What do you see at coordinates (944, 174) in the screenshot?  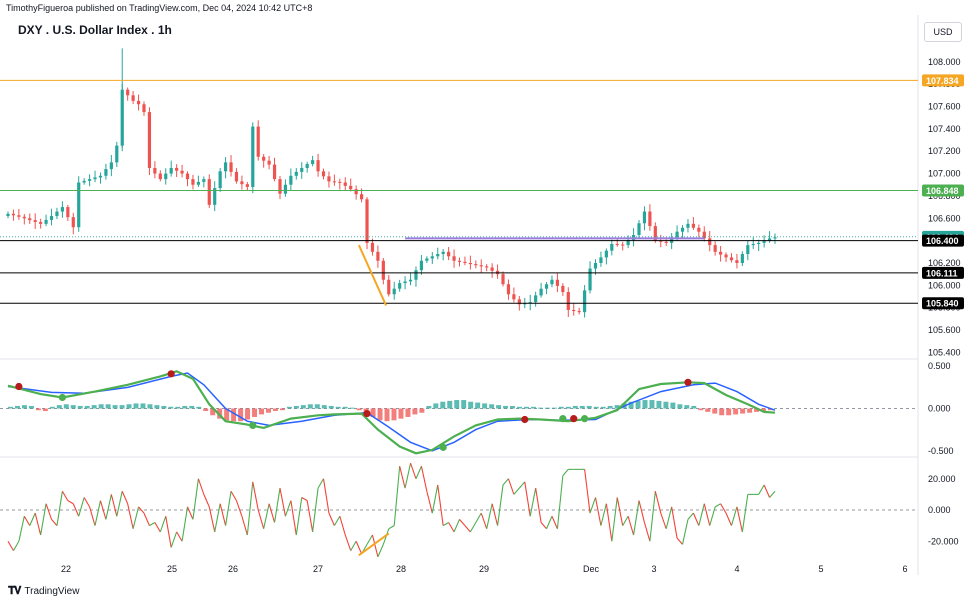 I see `price-tick-label: 107.000` at bounding box center [944, 174].